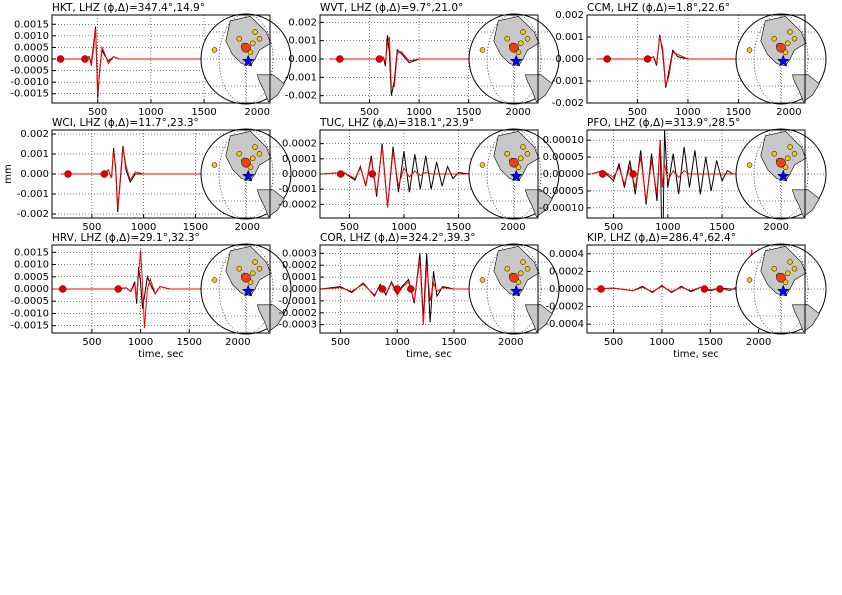 Image resolution: width=842 pixels, height=595 pixels. What do you see at coordinates (126, 238) in the screenshot?
I see `panel-title: HRV, LHZ (ϕ,Δ)=29.1°,32.3°` at bounding box center [126, 238].